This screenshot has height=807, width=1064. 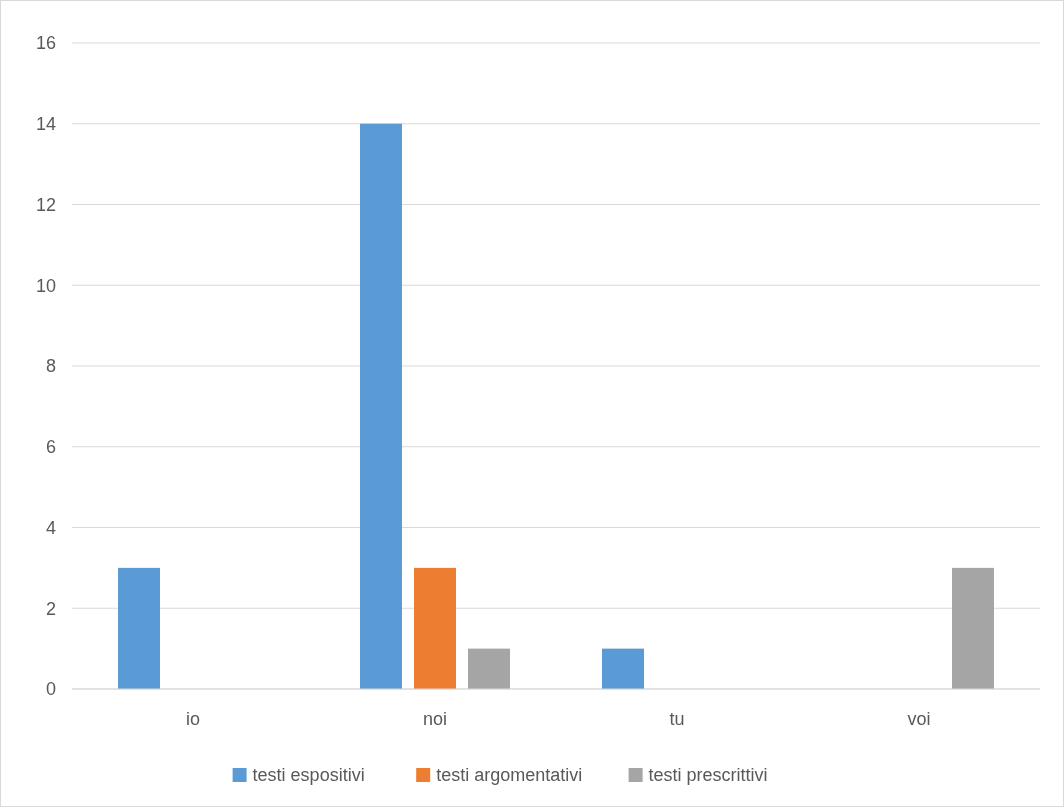 What do you see at coordinates (50, 447) in the screenshot?
I see `y-tick-label: 6` at bounding box center [50, 447].